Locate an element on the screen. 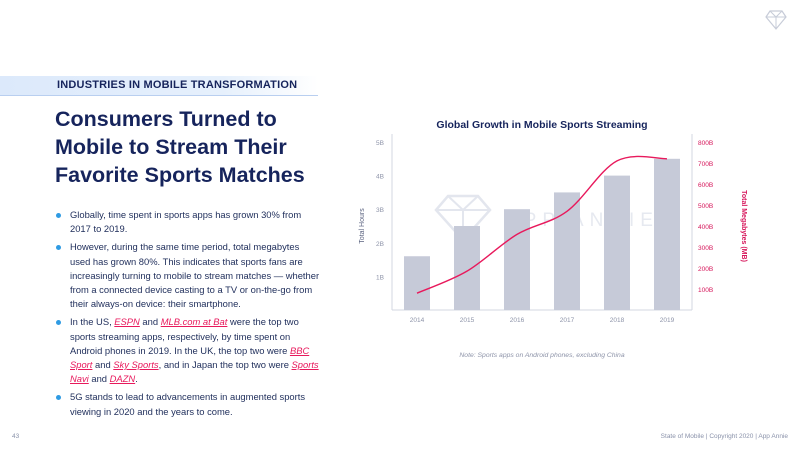 Image resolution: width=800 pixels, height=450 pixels. app-annie-logo-icon is located at coordinates (776, 22).